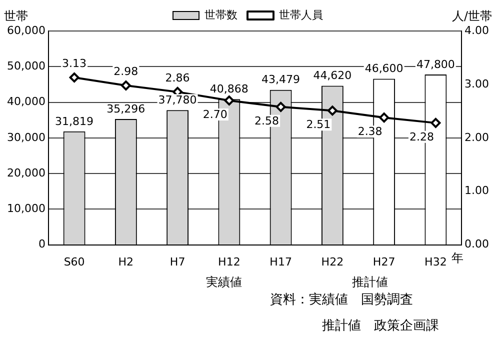 This screenshot has height=342, width=496. What do you see at coordinates (477, 137) in the screenshot?
I see `y2-tick-label: 2.00` at bounding box center [477, 137].